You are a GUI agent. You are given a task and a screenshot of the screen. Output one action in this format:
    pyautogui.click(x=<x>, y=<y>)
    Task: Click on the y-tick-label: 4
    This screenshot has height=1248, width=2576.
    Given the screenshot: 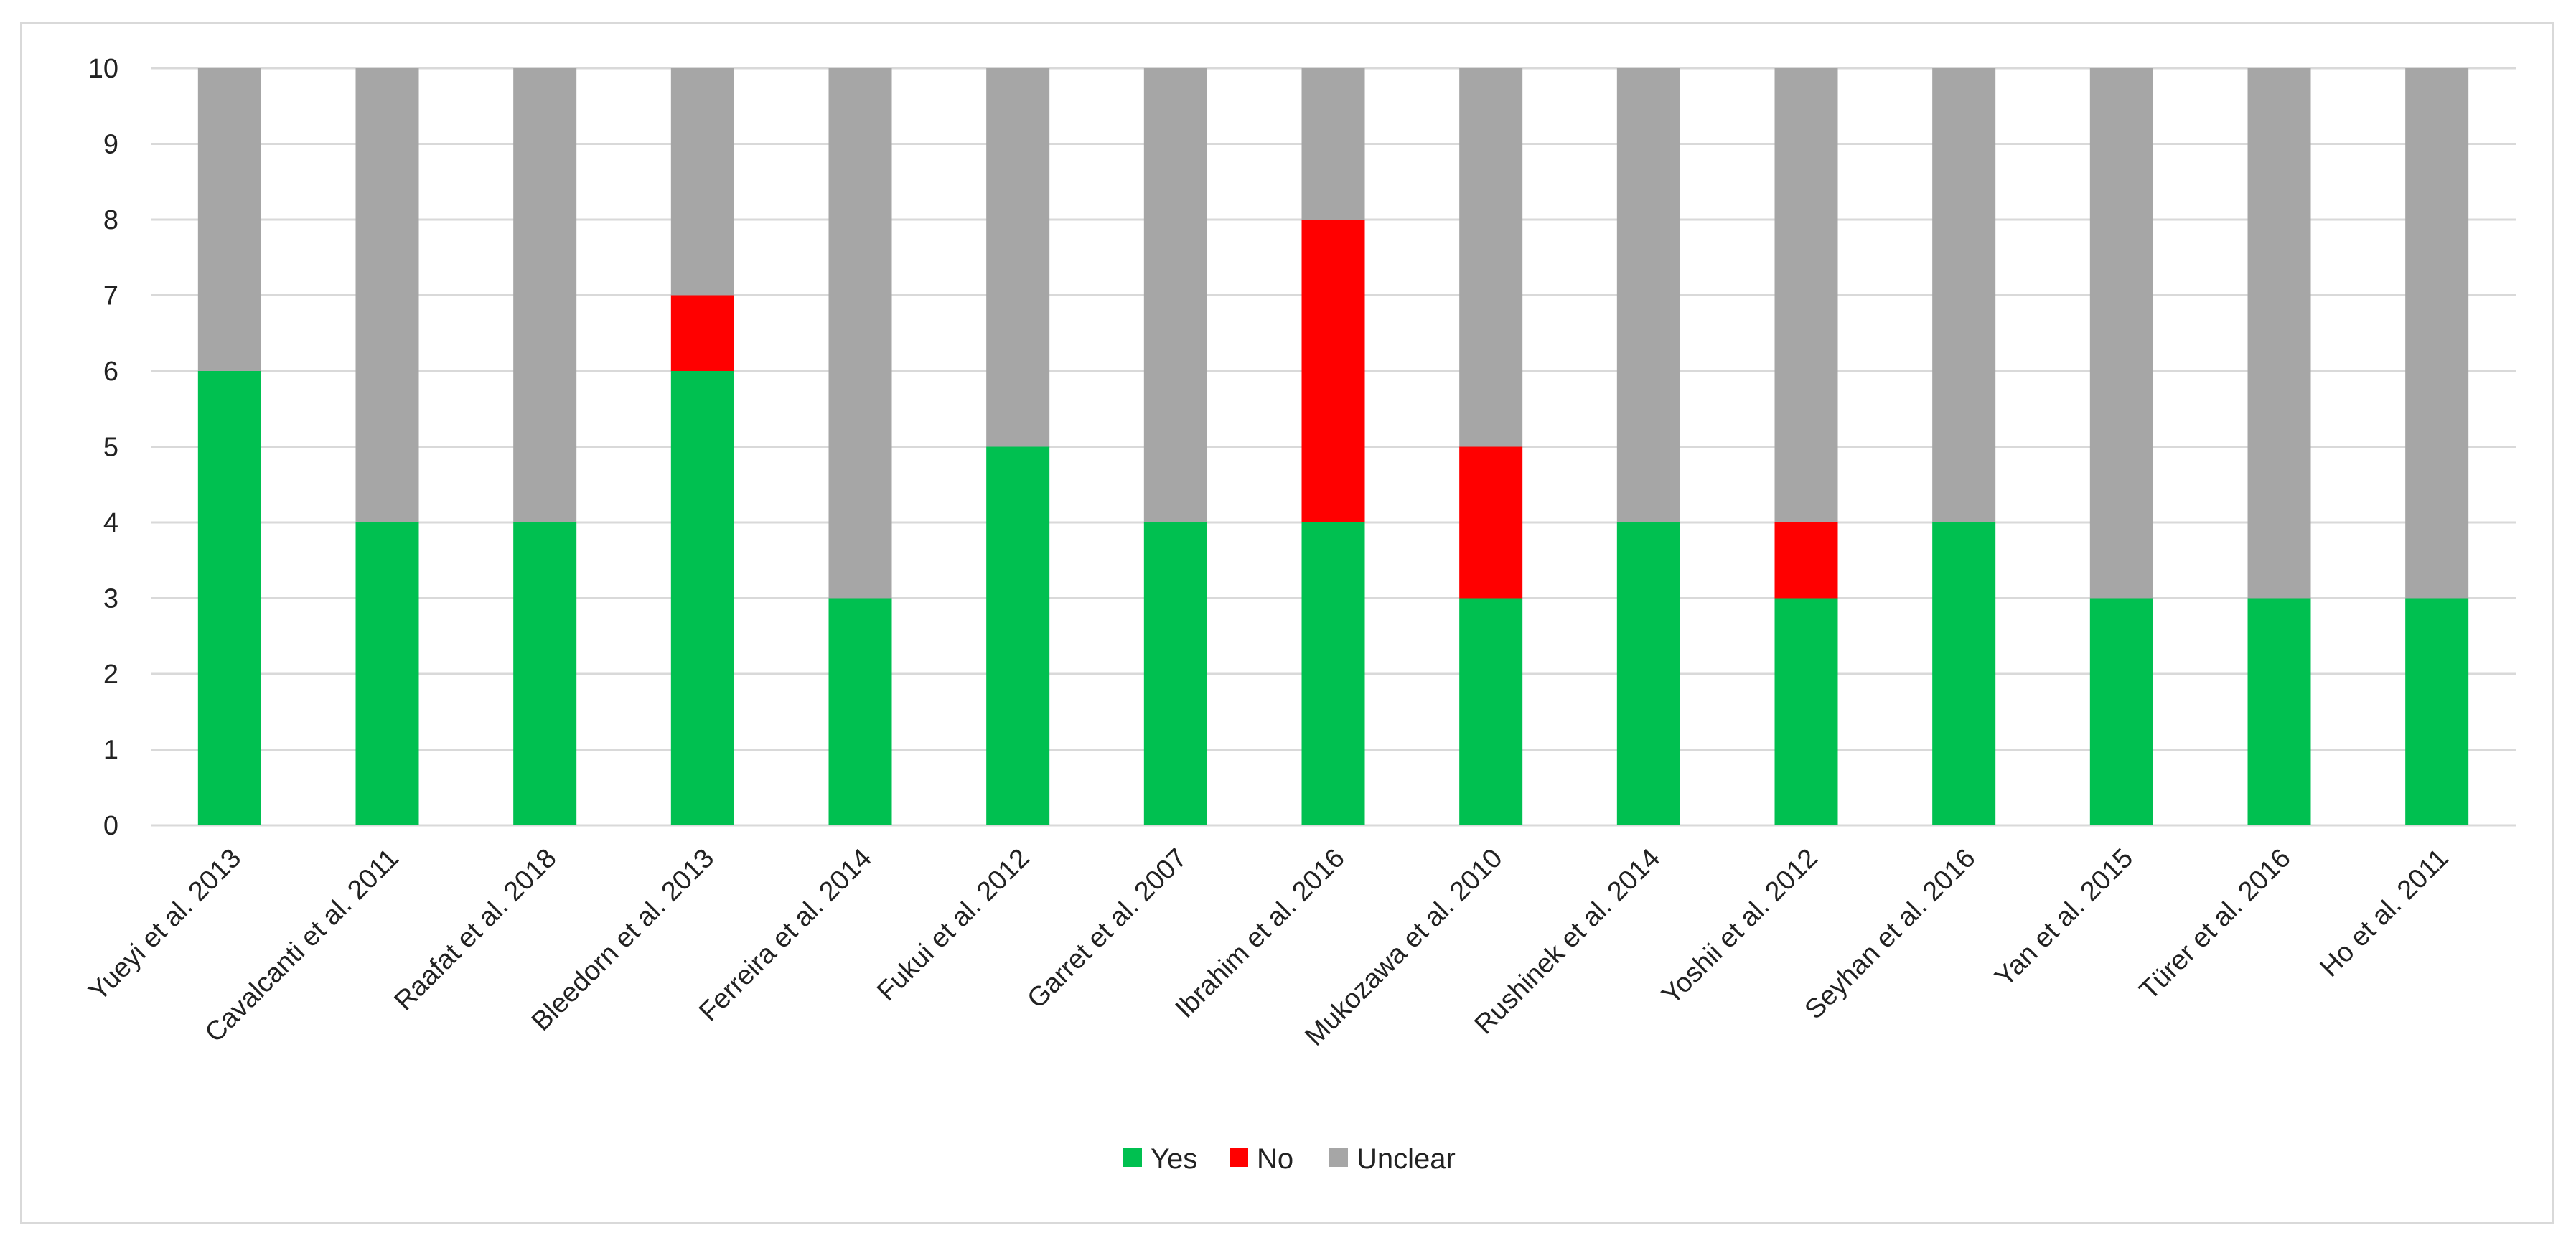 What is the action you would take?
    pyautogui.click(x=111, y=523)
    